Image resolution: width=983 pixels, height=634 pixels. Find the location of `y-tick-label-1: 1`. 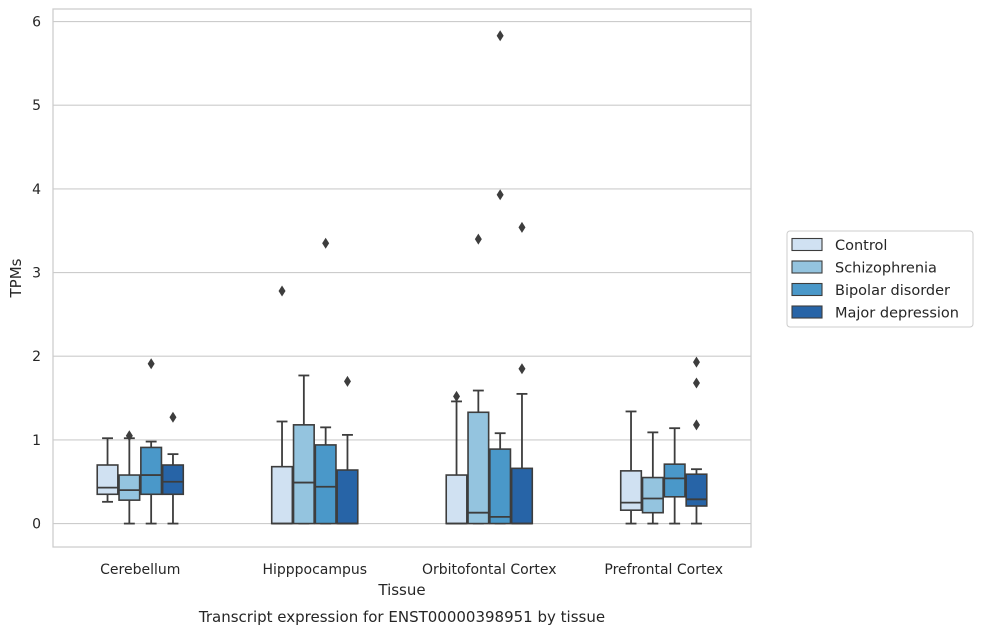

y-tick-label-1: 1 is located at coordinates (36, 441).